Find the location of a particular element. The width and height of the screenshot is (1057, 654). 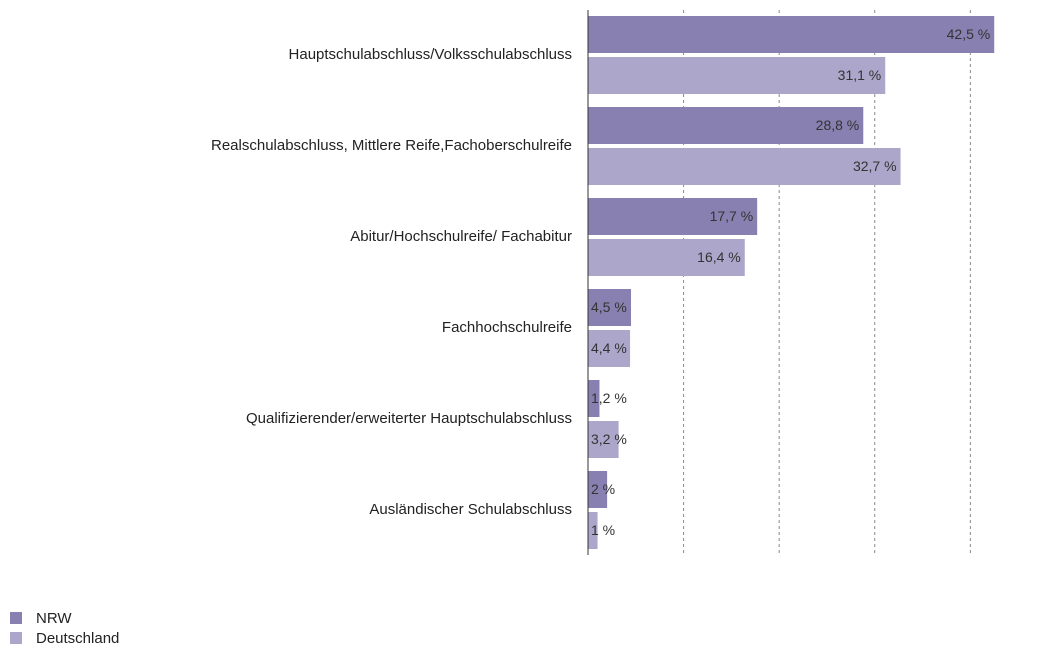

value-label: 28,8 % is located at coordinates (838, 125).